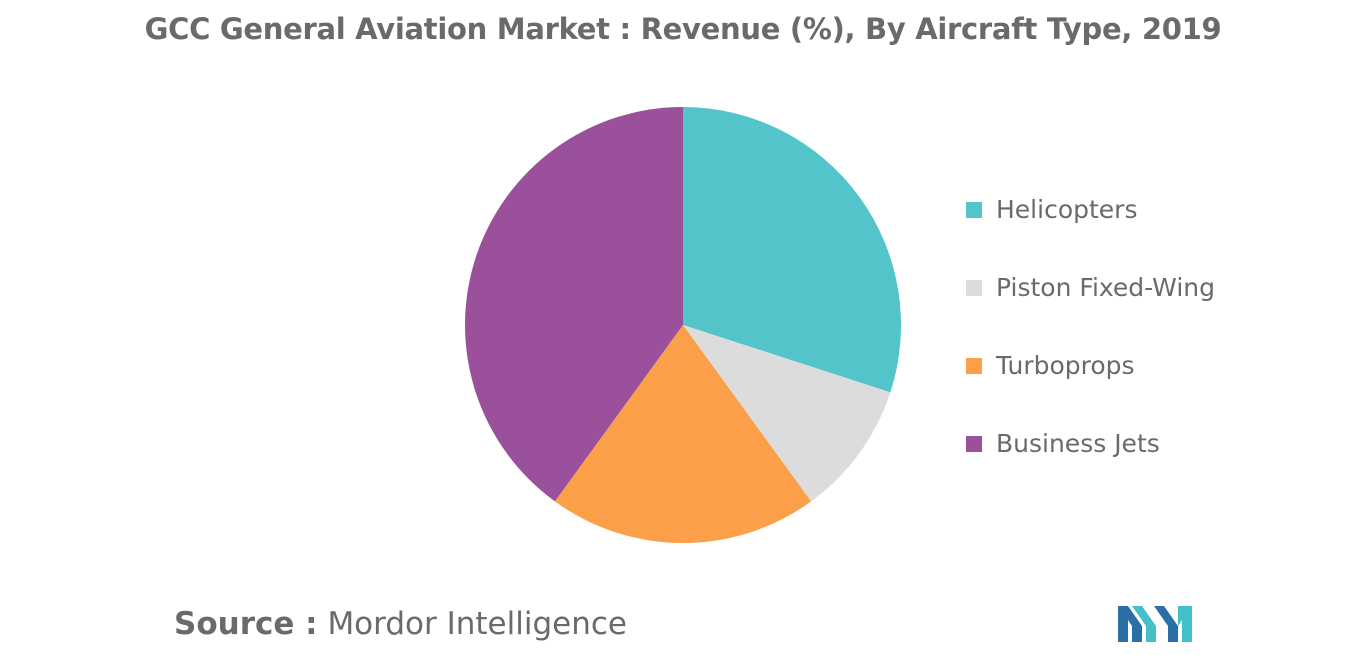 This screenshot has height=655, width=1366. I want to click on legend-swatch-turboprops, so click(974, 366).